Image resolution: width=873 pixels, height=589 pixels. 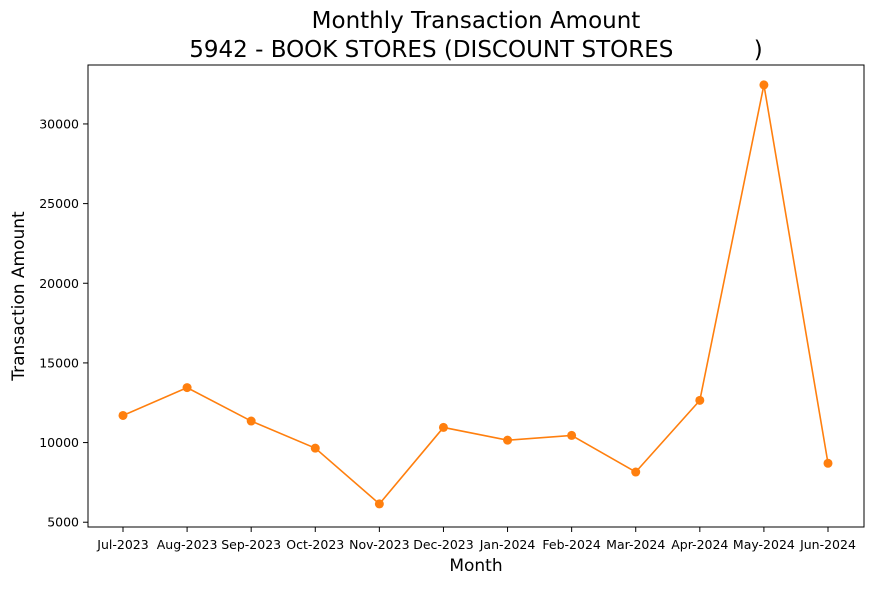 What do you see at coordinates (635, 544) in the screenshot?
I see `x-tick-label: Mar-2024` at bounding box center [635, 544].